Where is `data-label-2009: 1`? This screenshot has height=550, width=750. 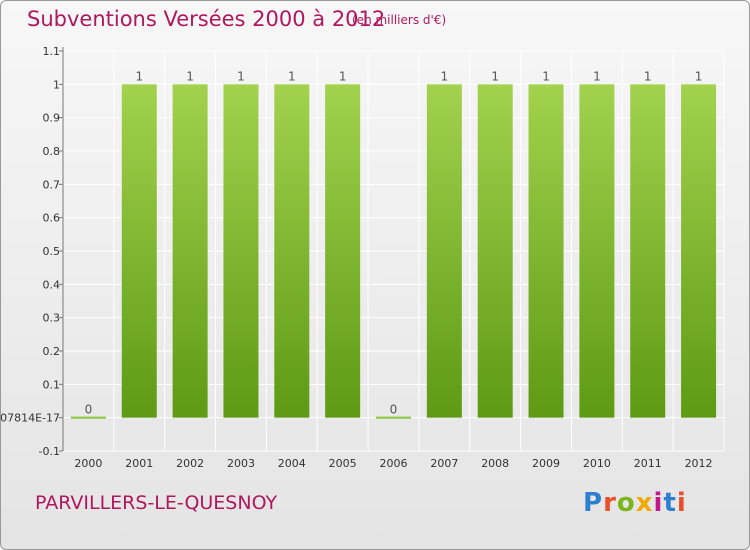 data-label-2009: 1 is located at coordinates (546, 76).